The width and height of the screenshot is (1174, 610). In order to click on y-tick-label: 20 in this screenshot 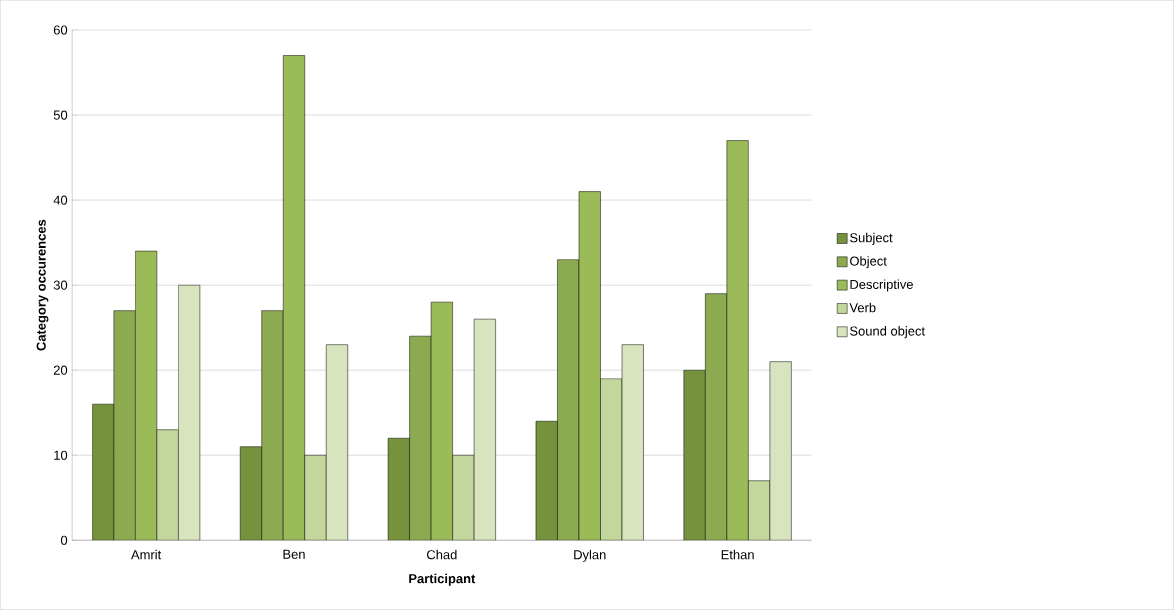, I will do `click(60, 370)`.